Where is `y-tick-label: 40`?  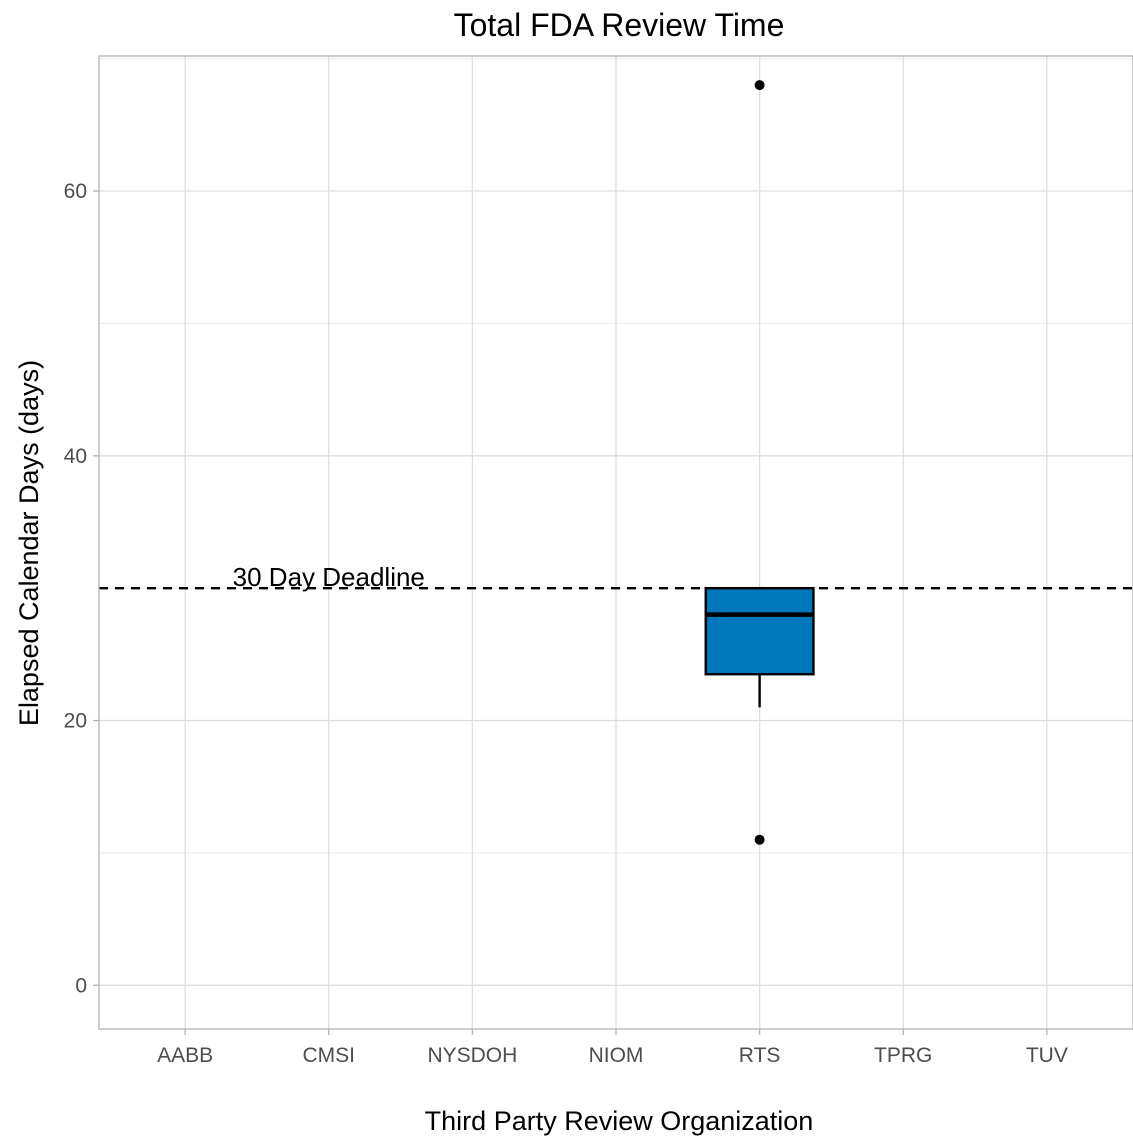 y-tick-label: 40 is located at coordinates (75, 456).